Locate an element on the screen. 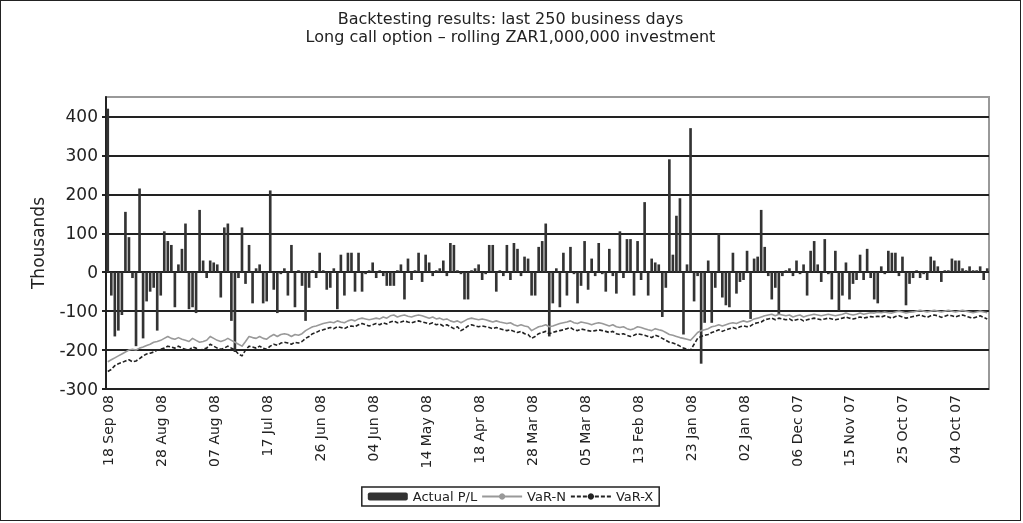 The image size is (1023, 523). x-tick-label: 04 Oct 07 is located at coordinates (955, 429).